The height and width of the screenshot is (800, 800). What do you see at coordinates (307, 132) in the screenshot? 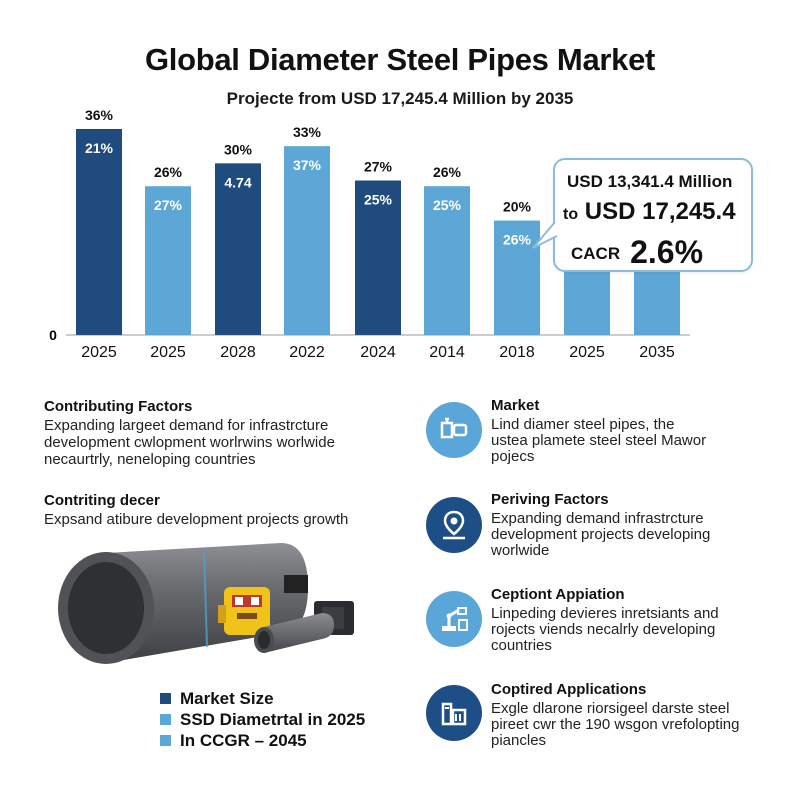
I see `bar-top-label: 33%` at bounding box center [307, 132].